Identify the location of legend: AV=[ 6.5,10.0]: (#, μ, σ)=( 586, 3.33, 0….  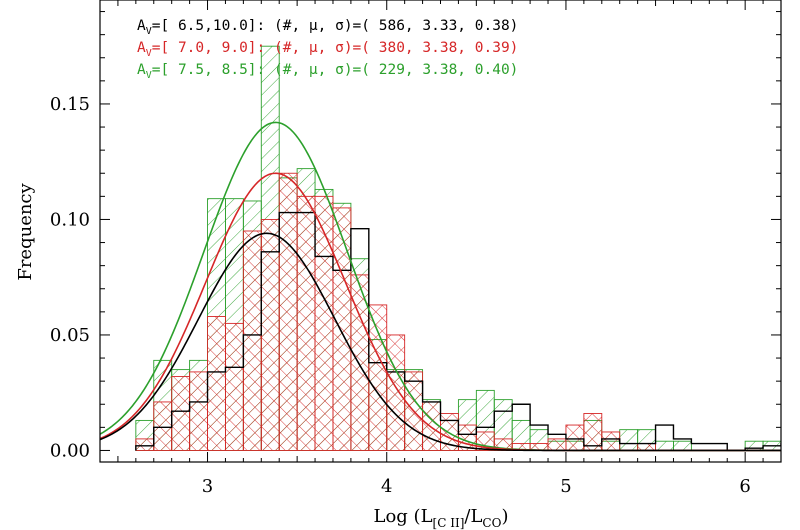
(327, 49).